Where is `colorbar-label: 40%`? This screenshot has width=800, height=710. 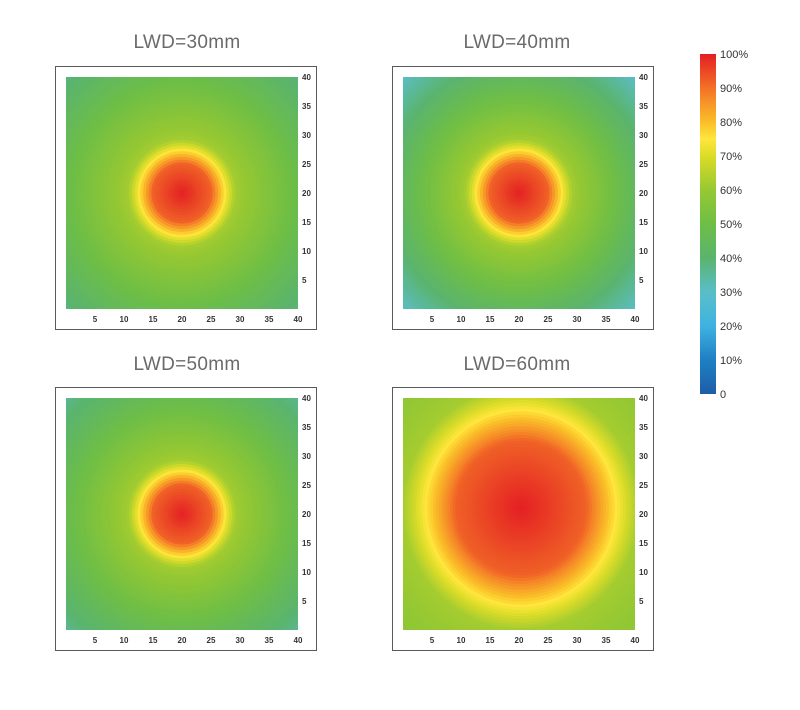
colorbar-label: 40% is located at coordinates (731, 259).